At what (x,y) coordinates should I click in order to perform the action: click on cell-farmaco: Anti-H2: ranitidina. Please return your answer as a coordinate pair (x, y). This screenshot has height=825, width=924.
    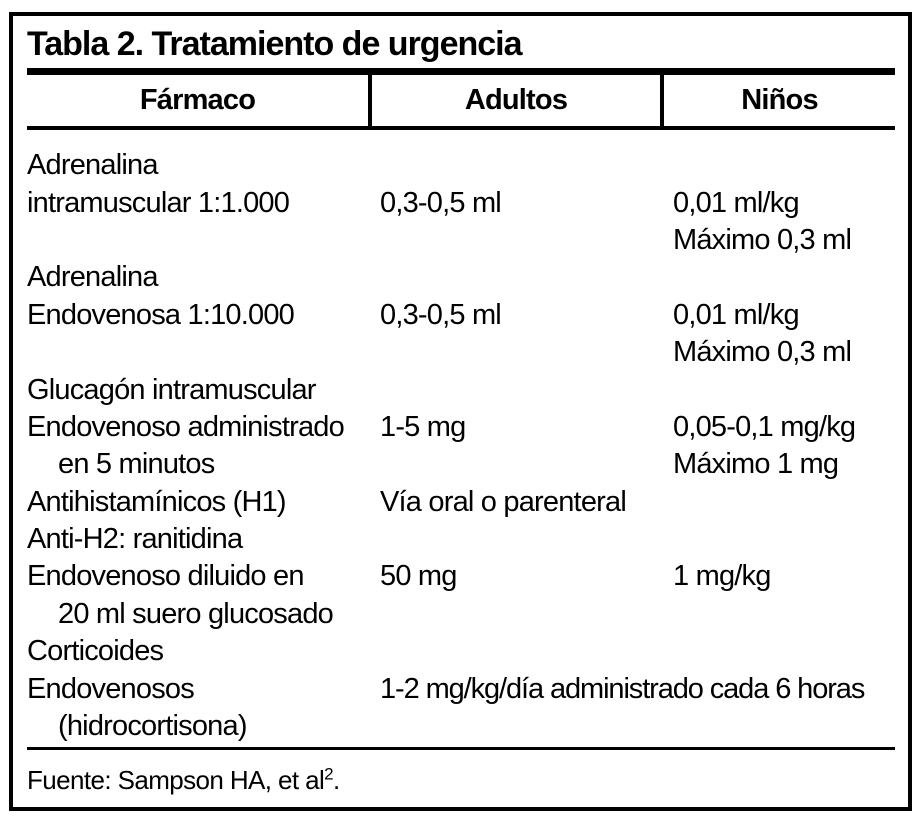
    Looking at the image, I should click on (135, 539).